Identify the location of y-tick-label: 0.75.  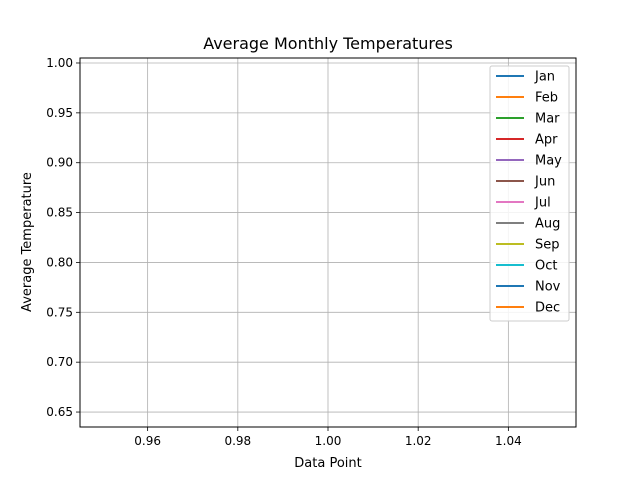
(59, 312).